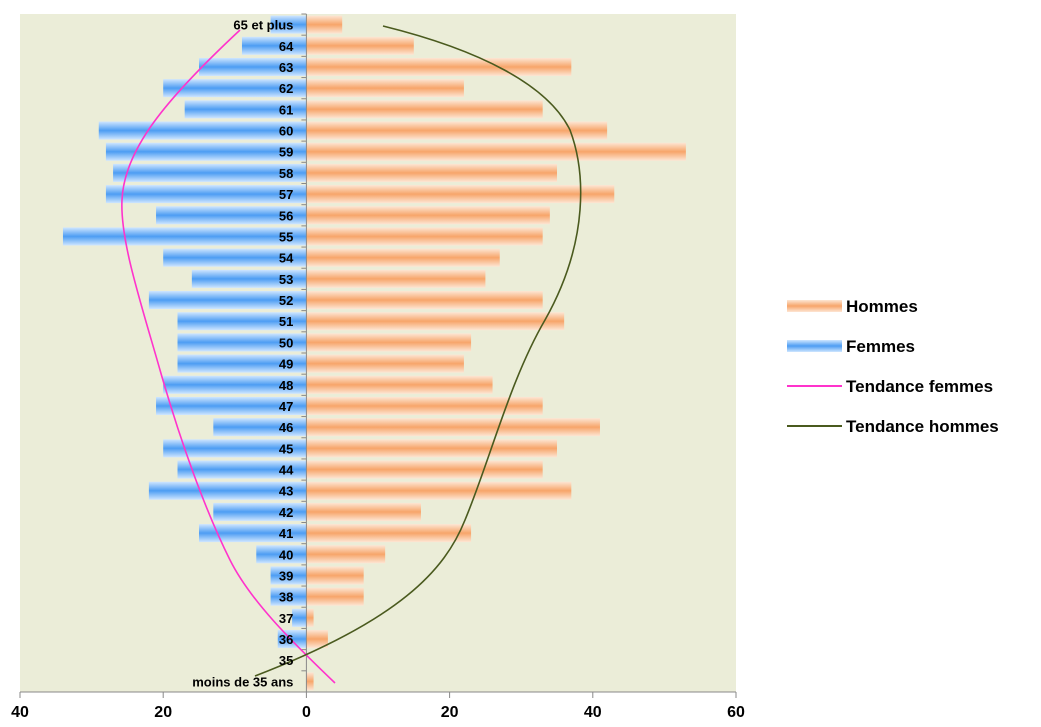 The width and height of the screenshot is (1041, 727). What do you see at coordinates (286, 364) in the screenshot?
I see `category-label: 49` at bounding box center [286, 364].